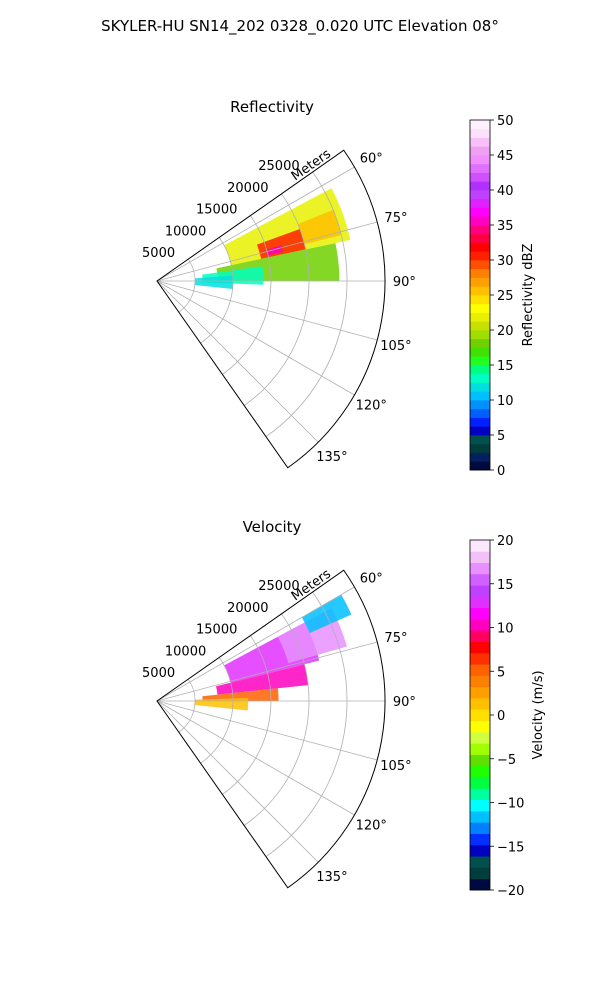 The height and width of the screenshot is (1000, 600). I want to click on colorbar-tick-label: 30, so click(505, 261).